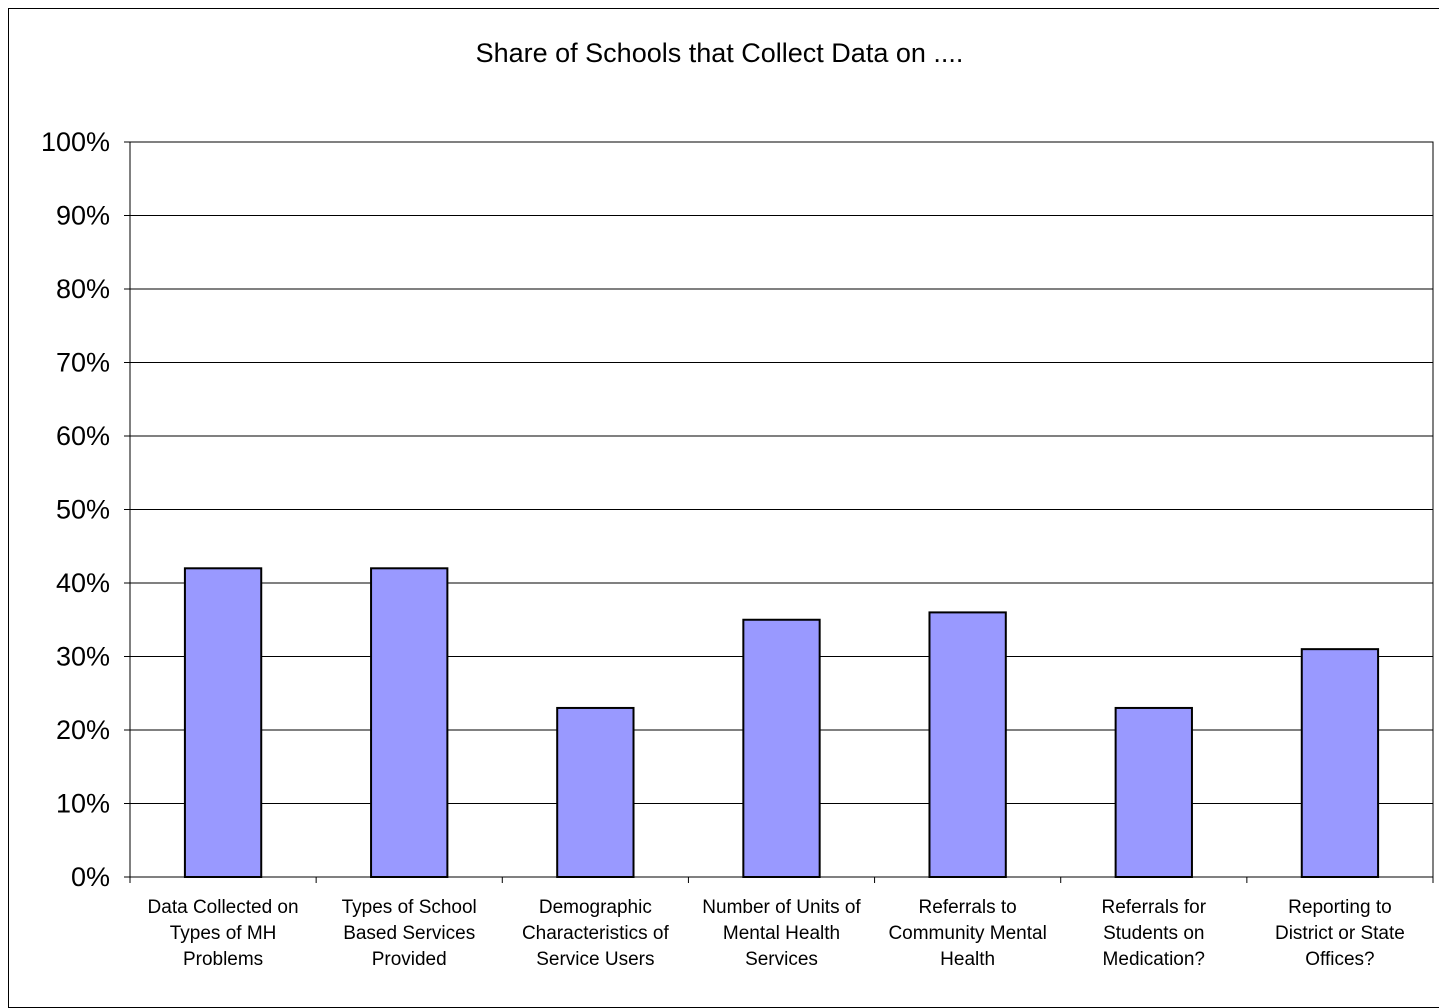 Image resolution: width=1439 pixels, height=1008 pixels. Describe the element at coordinates (83, 289) in the screenshot. I see `y-tick-label: 80%` at that location.